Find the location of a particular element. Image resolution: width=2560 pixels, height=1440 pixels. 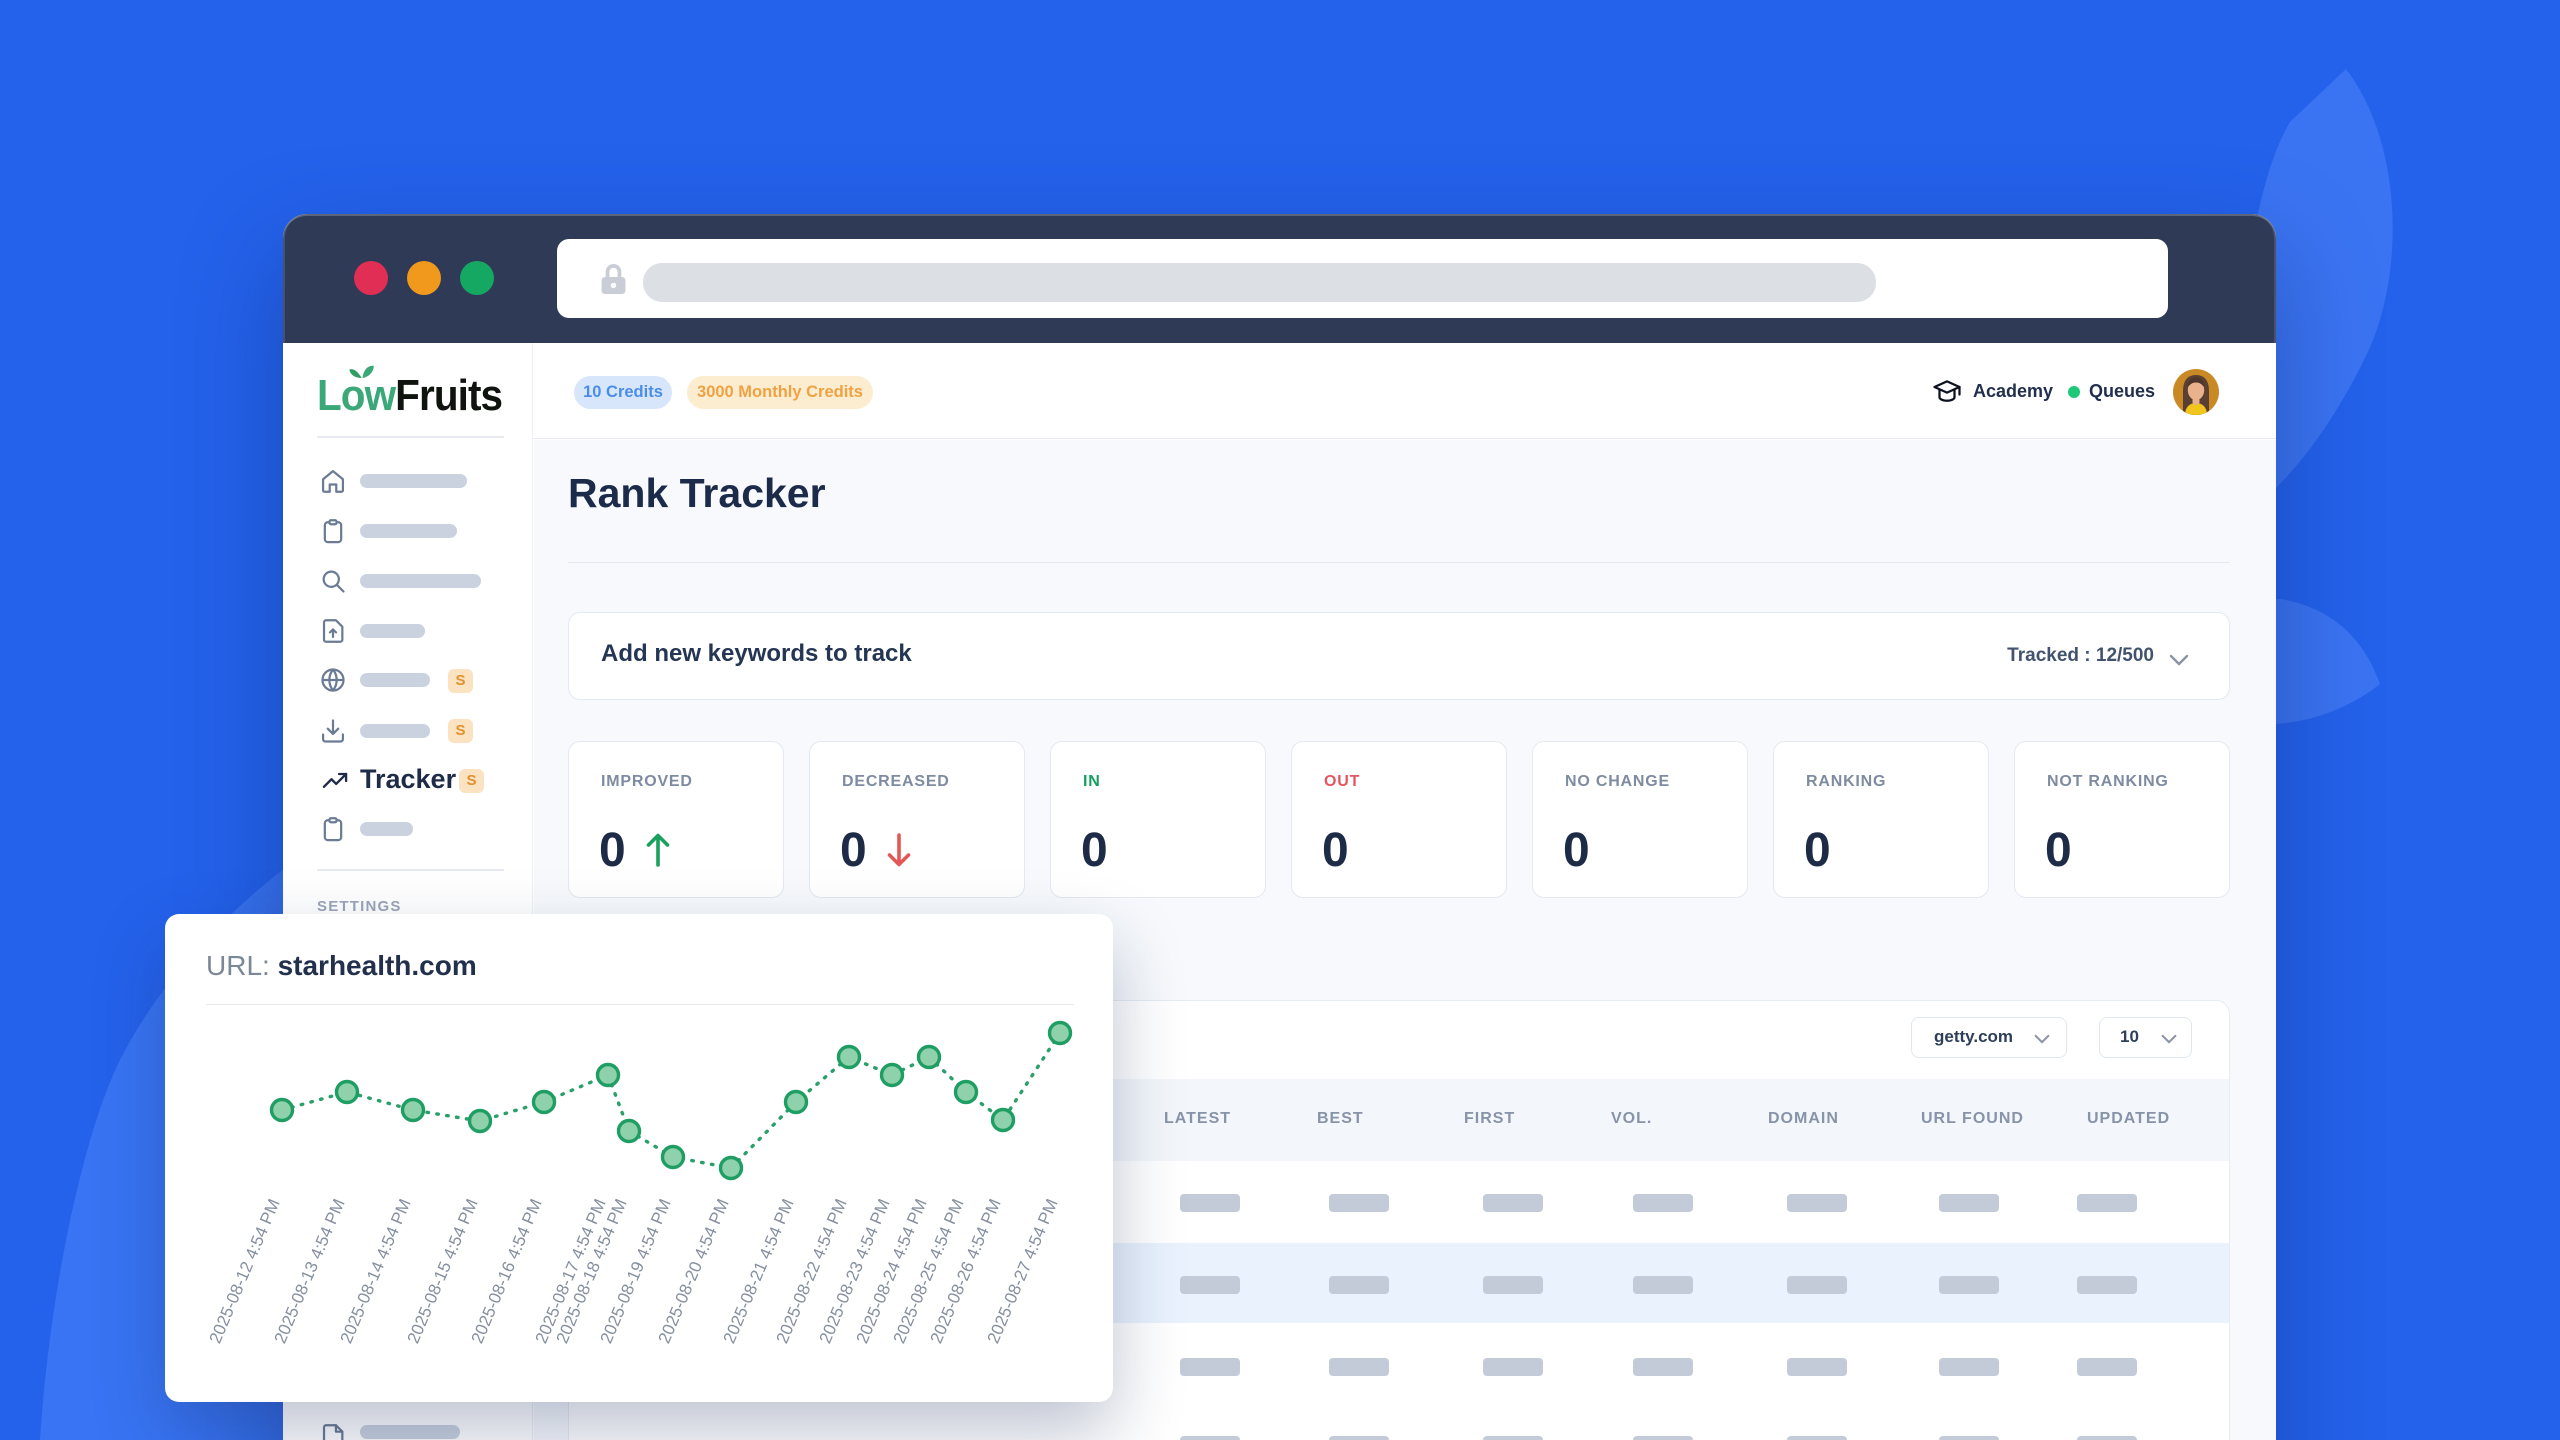

svg-text: 2025-08-16 4:54 PM is located at coordinates (507, 1271).